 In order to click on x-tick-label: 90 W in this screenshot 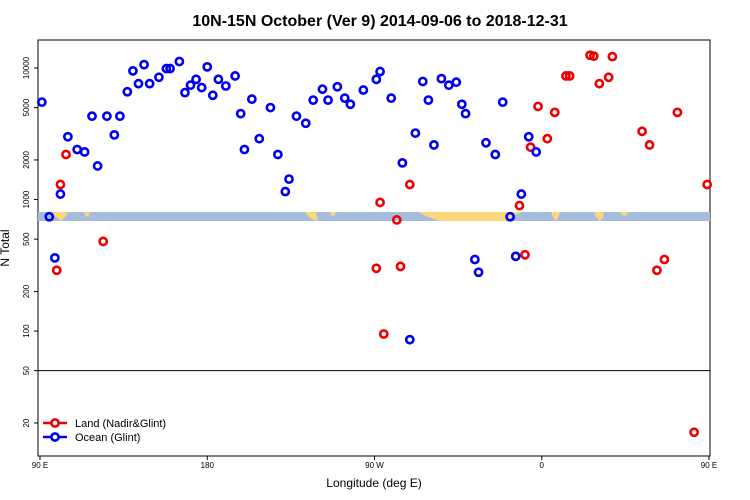, I will do `click(374, 465)`.